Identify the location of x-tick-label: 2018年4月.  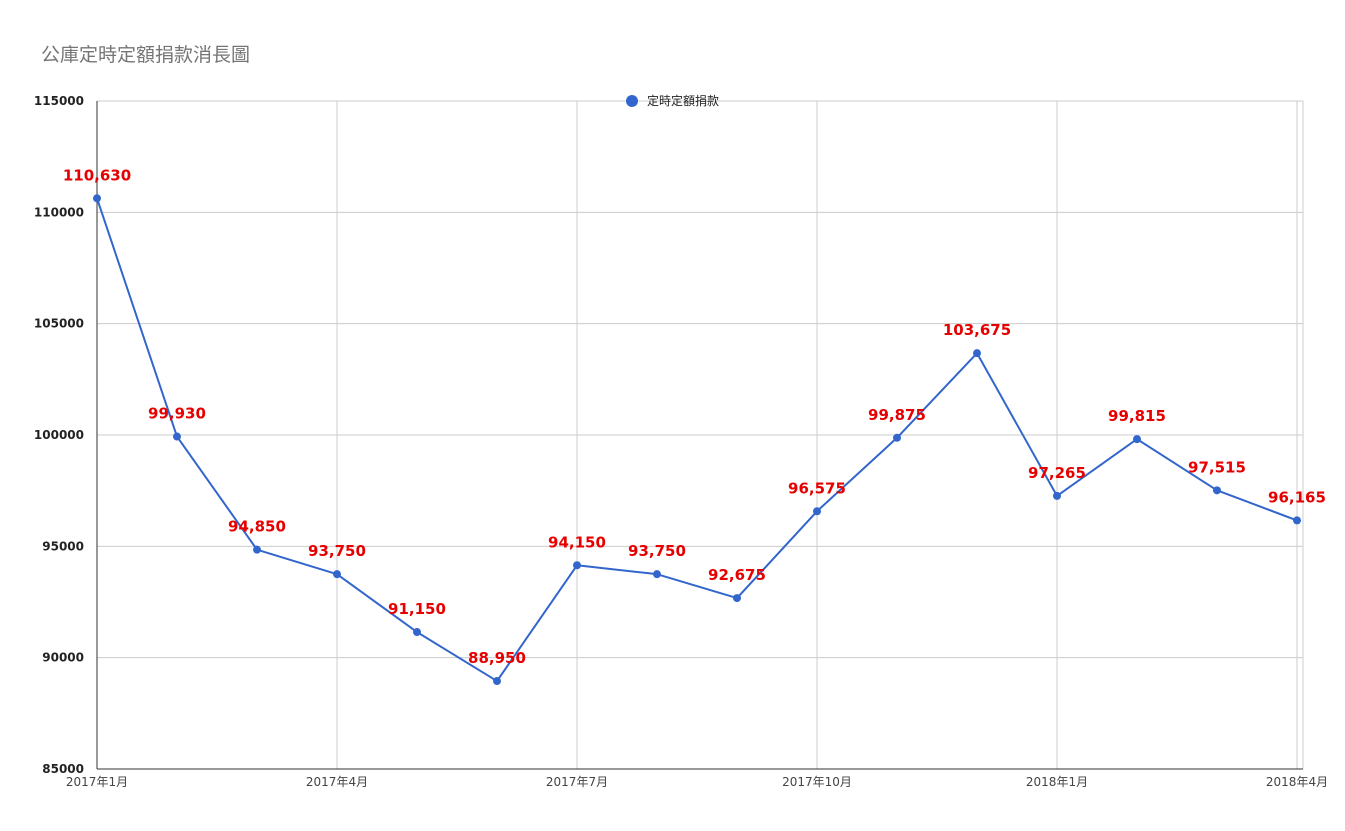
(1297, 782).